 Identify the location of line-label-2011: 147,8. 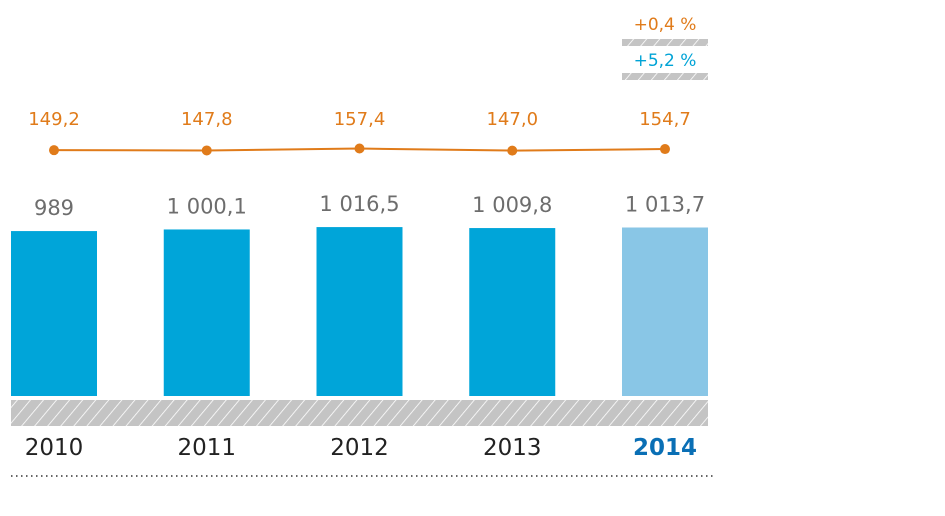
(207, 119).